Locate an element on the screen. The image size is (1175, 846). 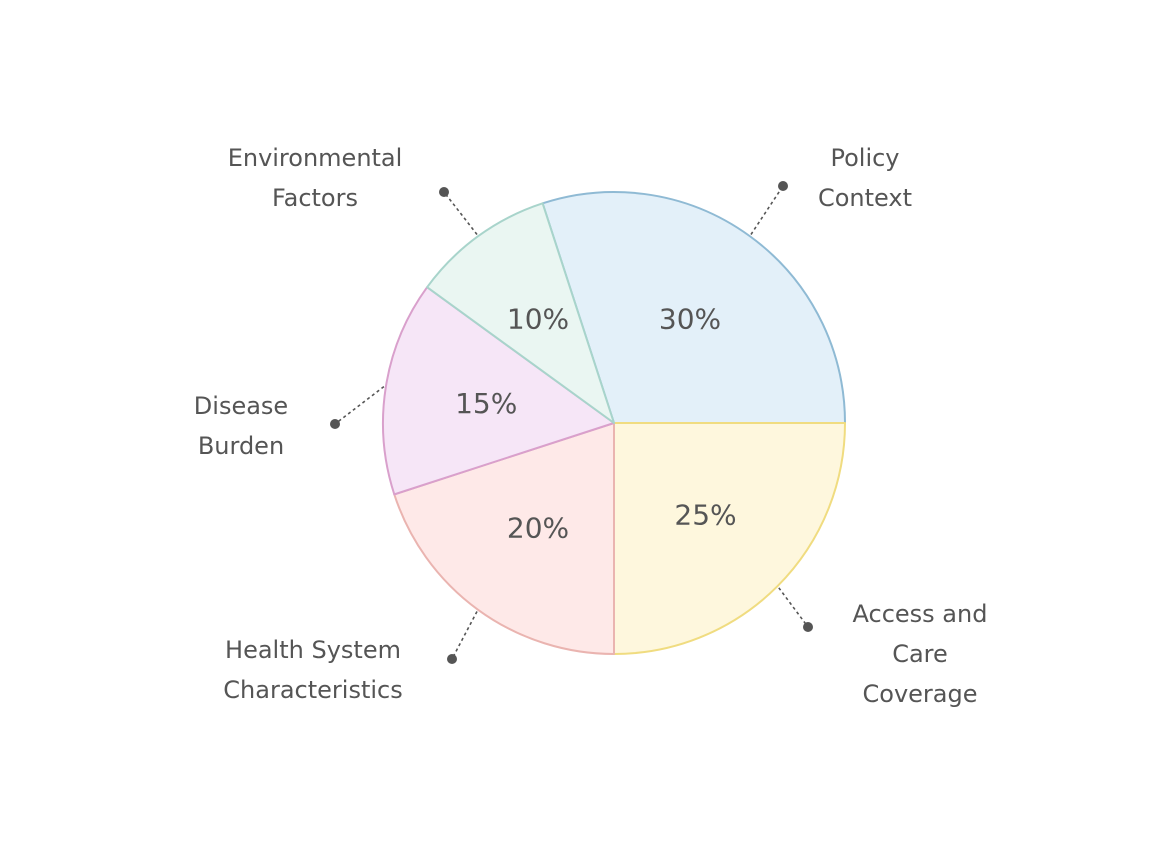
pie-slice-disease-burden is located at coordinates (498, 391).